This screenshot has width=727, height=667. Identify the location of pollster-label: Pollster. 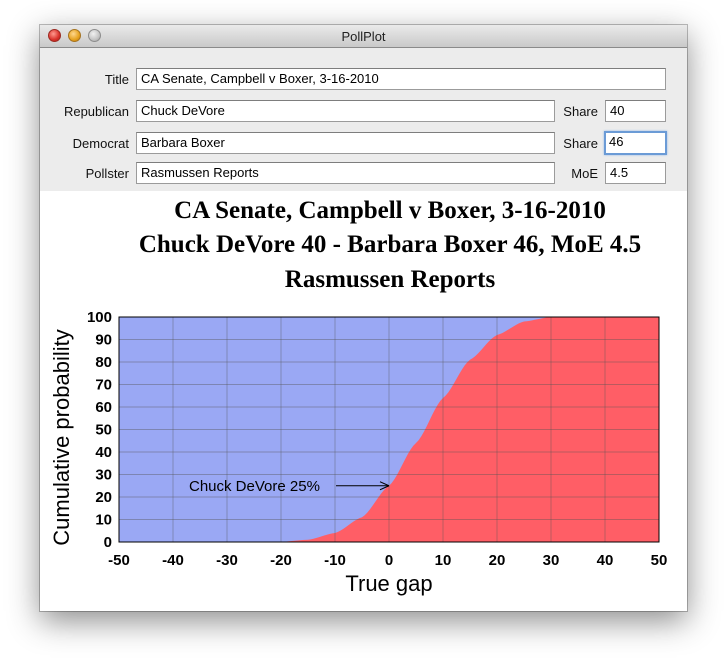
(107, 173).